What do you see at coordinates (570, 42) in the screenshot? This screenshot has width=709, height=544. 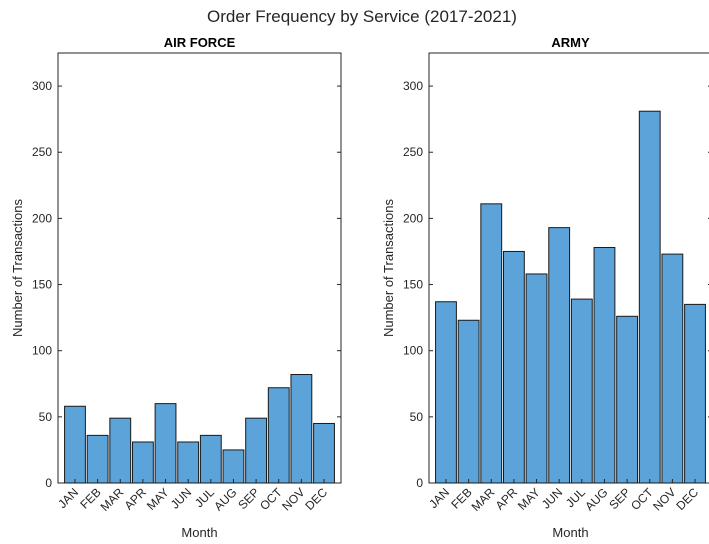 I see `panel-title: ARMY` at bounding box center [570, 42].